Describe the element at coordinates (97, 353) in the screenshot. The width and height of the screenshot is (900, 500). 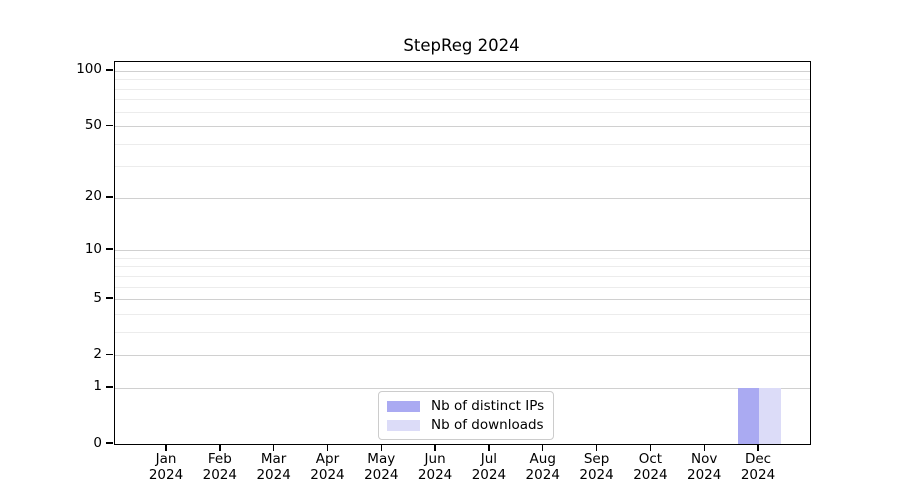
I see `y-tick-label-2: 2` at that location.